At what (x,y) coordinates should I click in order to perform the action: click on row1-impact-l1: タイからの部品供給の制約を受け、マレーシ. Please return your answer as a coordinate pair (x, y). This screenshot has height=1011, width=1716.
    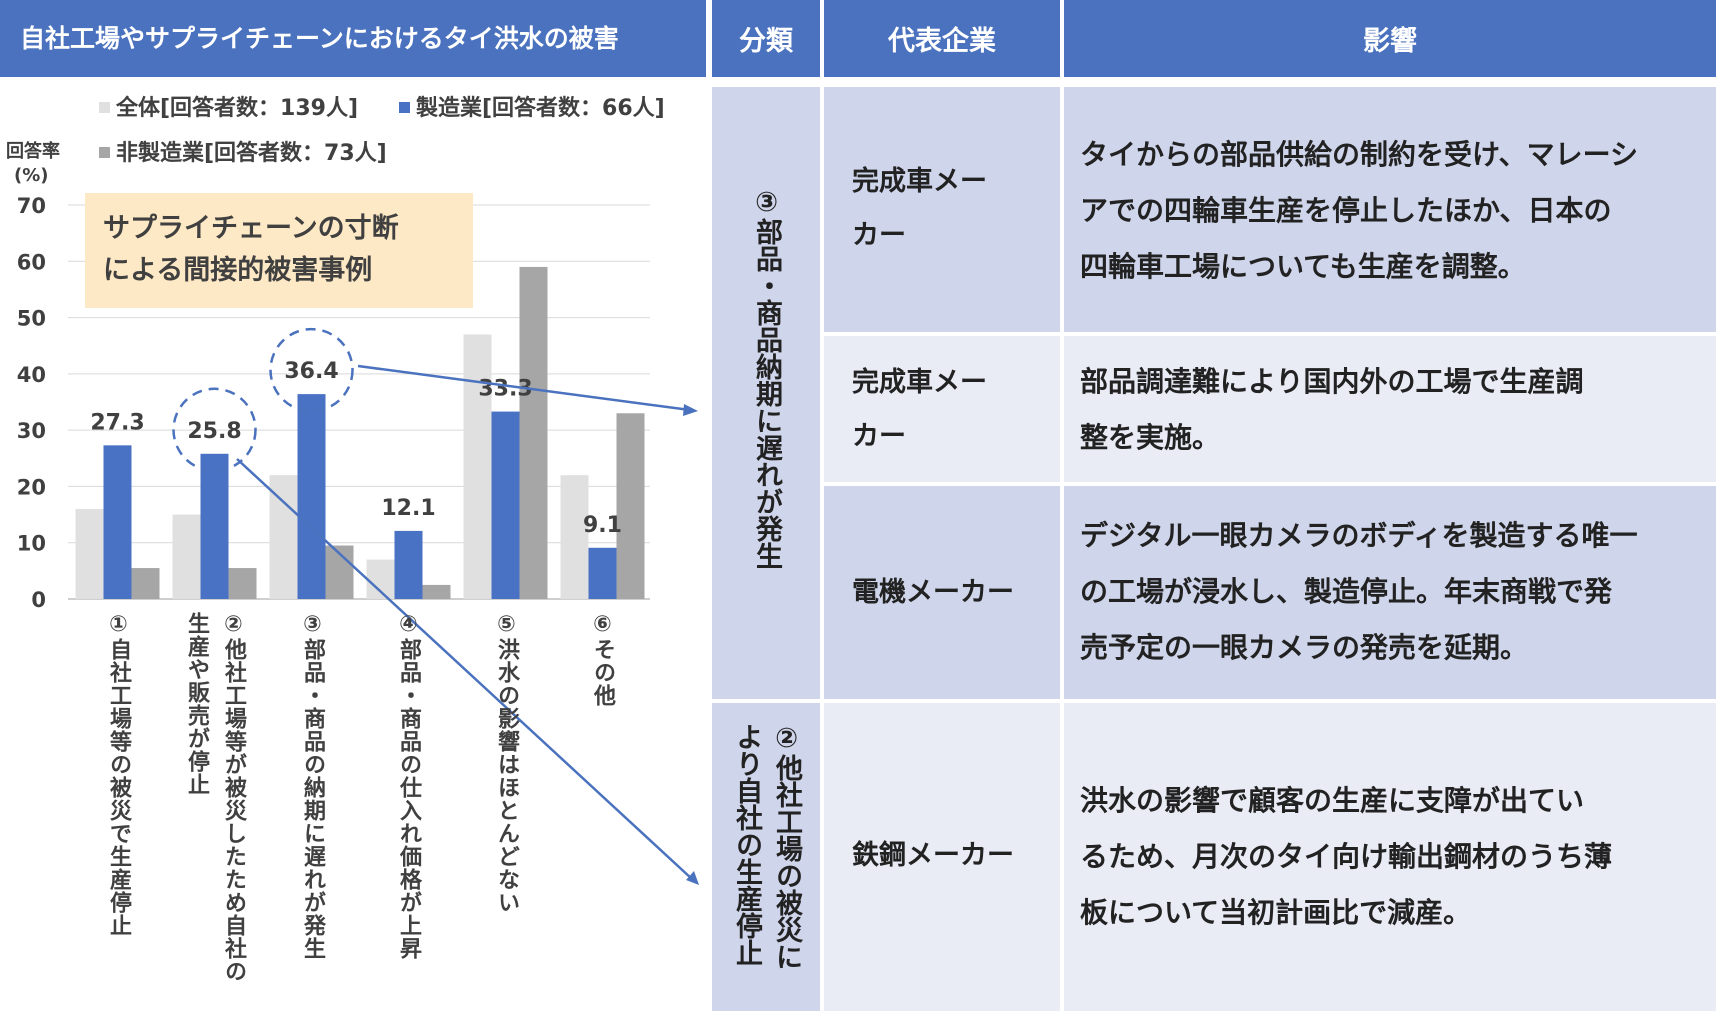
    Looking at the image, I should click on (1359, 154).